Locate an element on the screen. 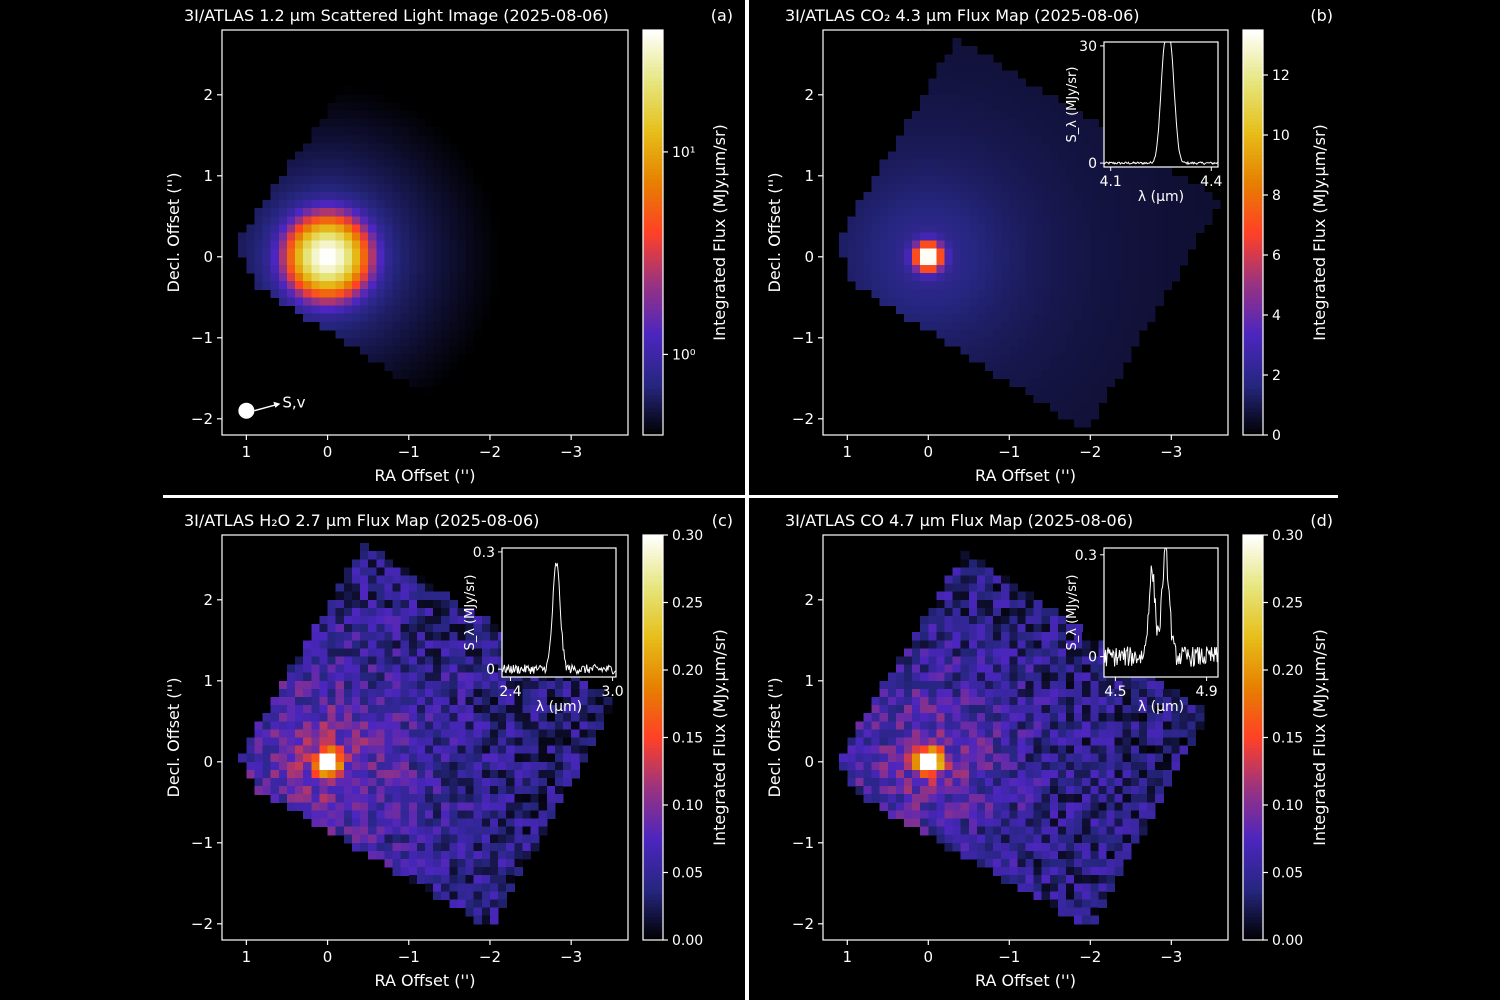 This screenshot has height=1000, width=1500. inset-y-label: S_λ (MJy/sr) is located at coordinates (1072, 105).